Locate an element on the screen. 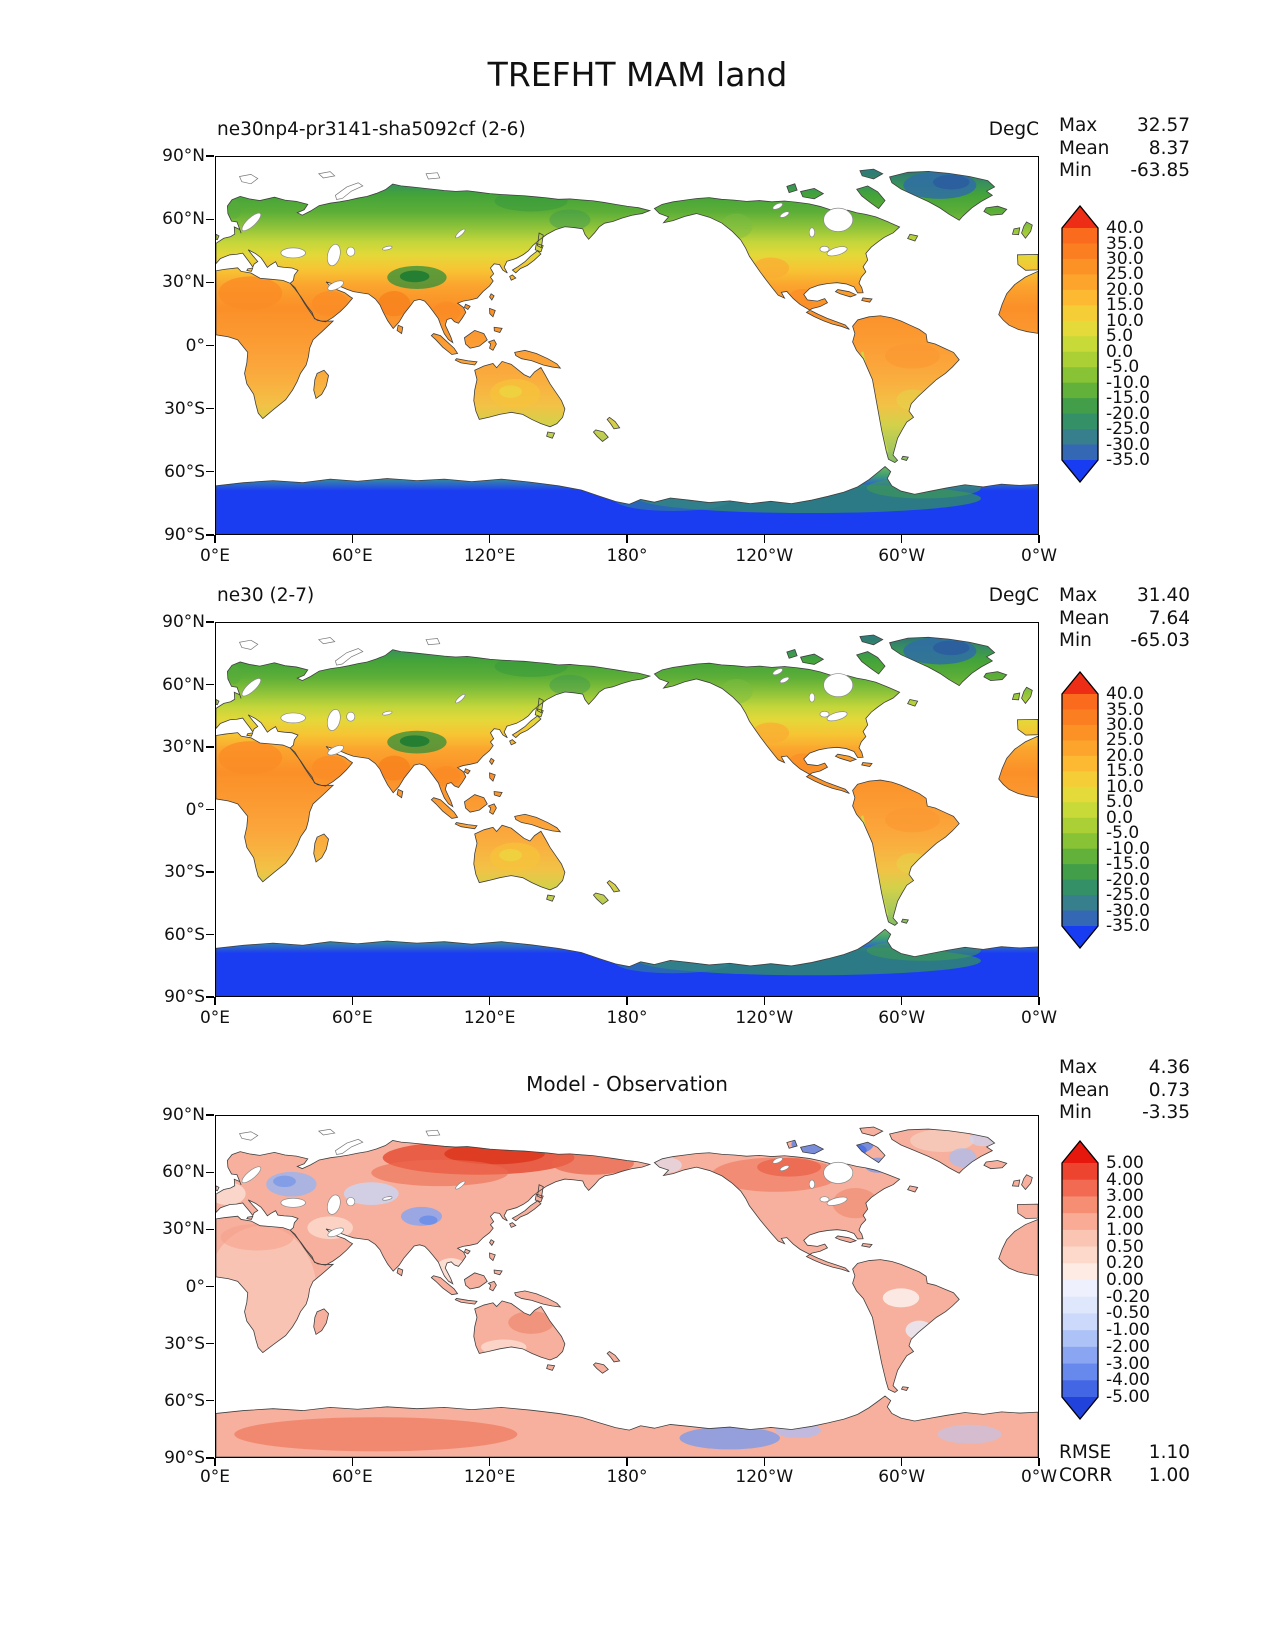 The width and height of the screenshot is (1275, 1650). panel-title: ne30np4-pr3141-sha5092cf (2-6) is located at coordinates (371, 129).